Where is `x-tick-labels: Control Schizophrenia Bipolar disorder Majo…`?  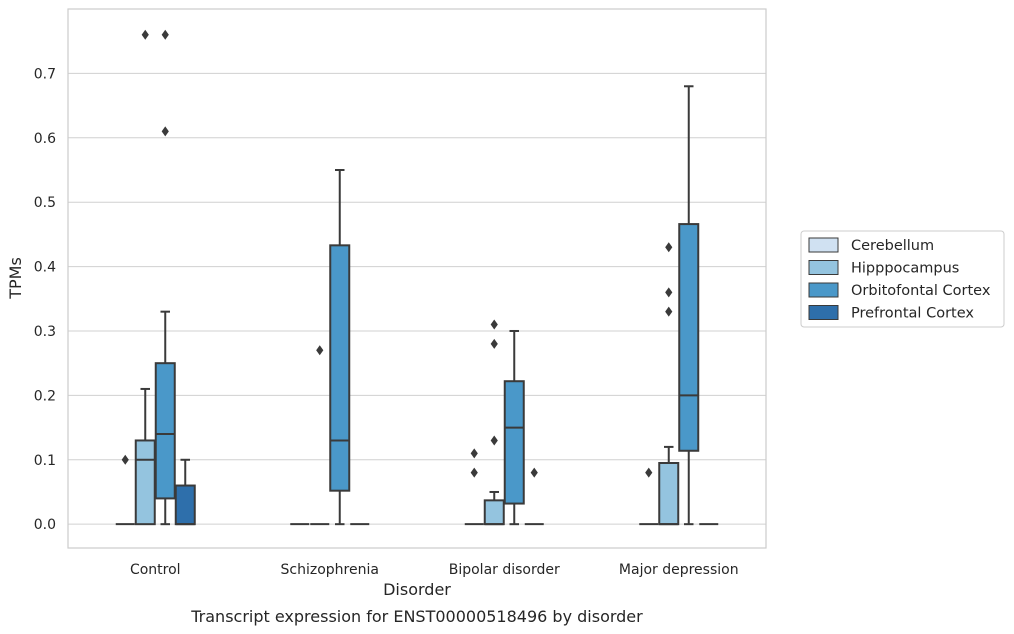
x-tick-labels: Control Schizophrenia Bipolar disorder Majo… is located at coordinates (434, 570).